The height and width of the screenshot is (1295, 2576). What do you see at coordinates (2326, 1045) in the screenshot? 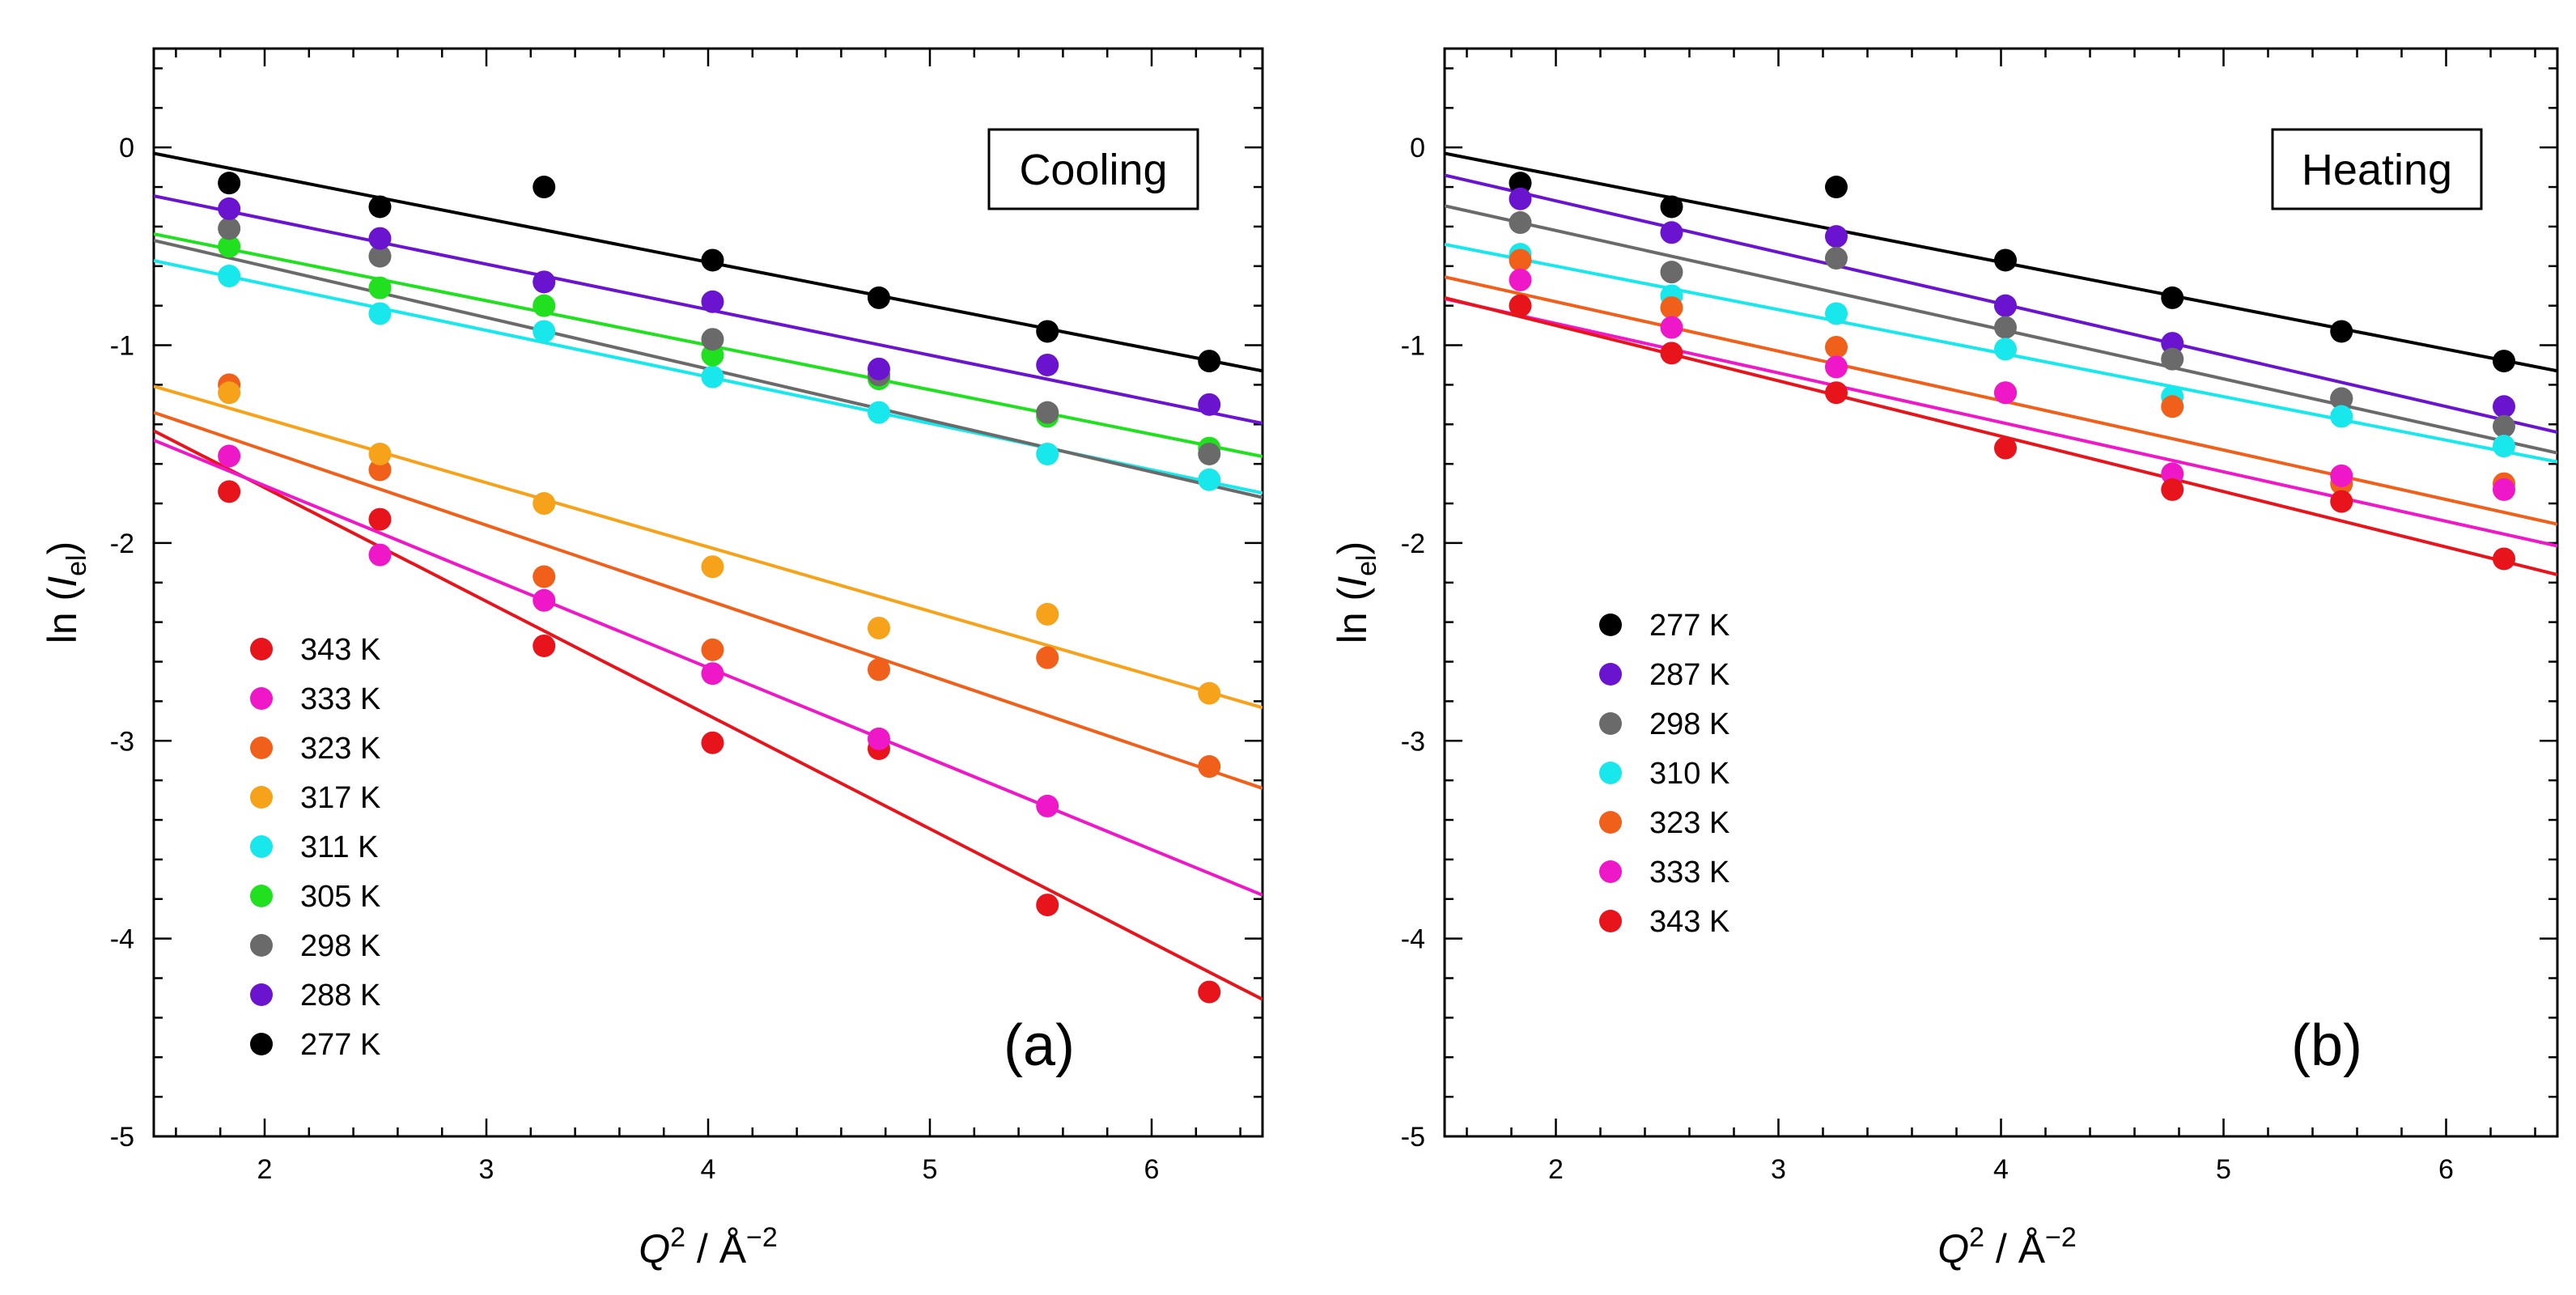
I see `panel-tag: (b)` at bounding box center [2326, 1045].